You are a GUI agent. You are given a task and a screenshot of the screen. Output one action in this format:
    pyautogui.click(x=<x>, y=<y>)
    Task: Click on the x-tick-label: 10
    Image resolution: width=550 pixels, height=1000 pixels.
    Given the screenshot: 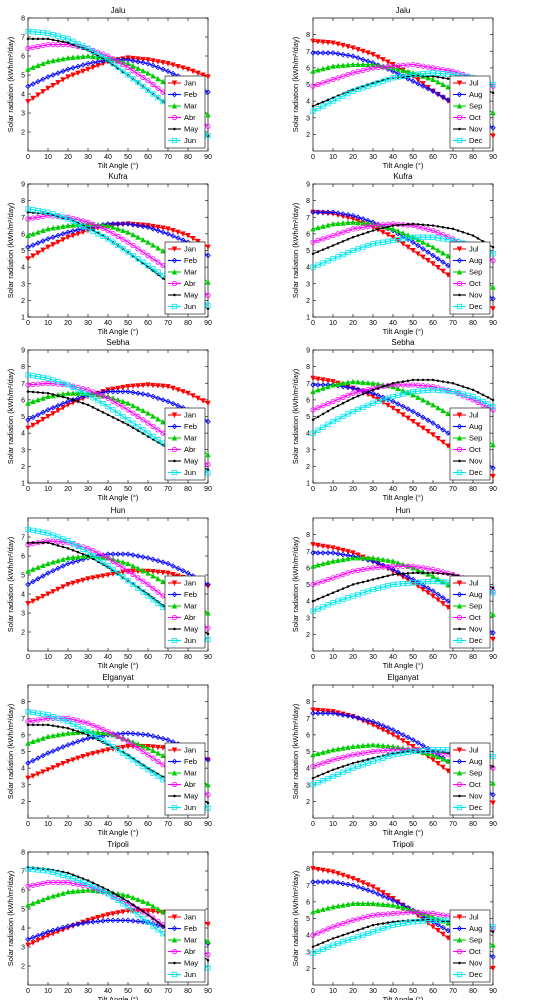 What is the action you would take?
    pyautogui.click(x=48, y=657)
    